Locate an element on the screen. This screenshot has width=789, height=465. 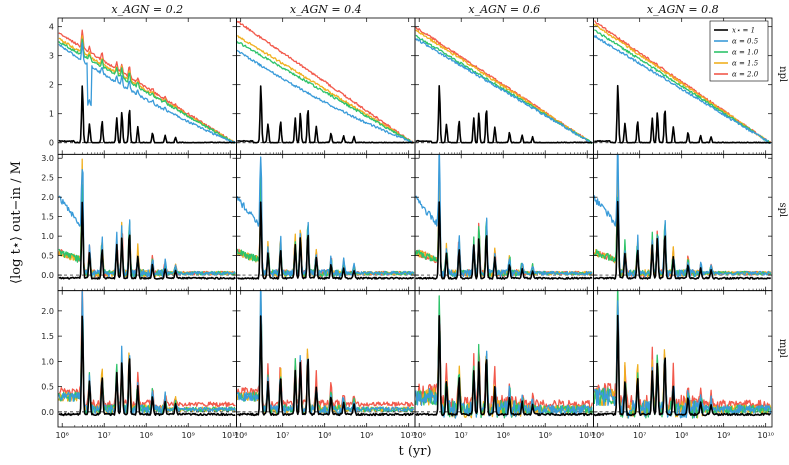
panel-mpl-col3: 10⁶ 10⁷ 10⁸ 10⁹ 10¹⁰ is located at coordinates (504, 365).